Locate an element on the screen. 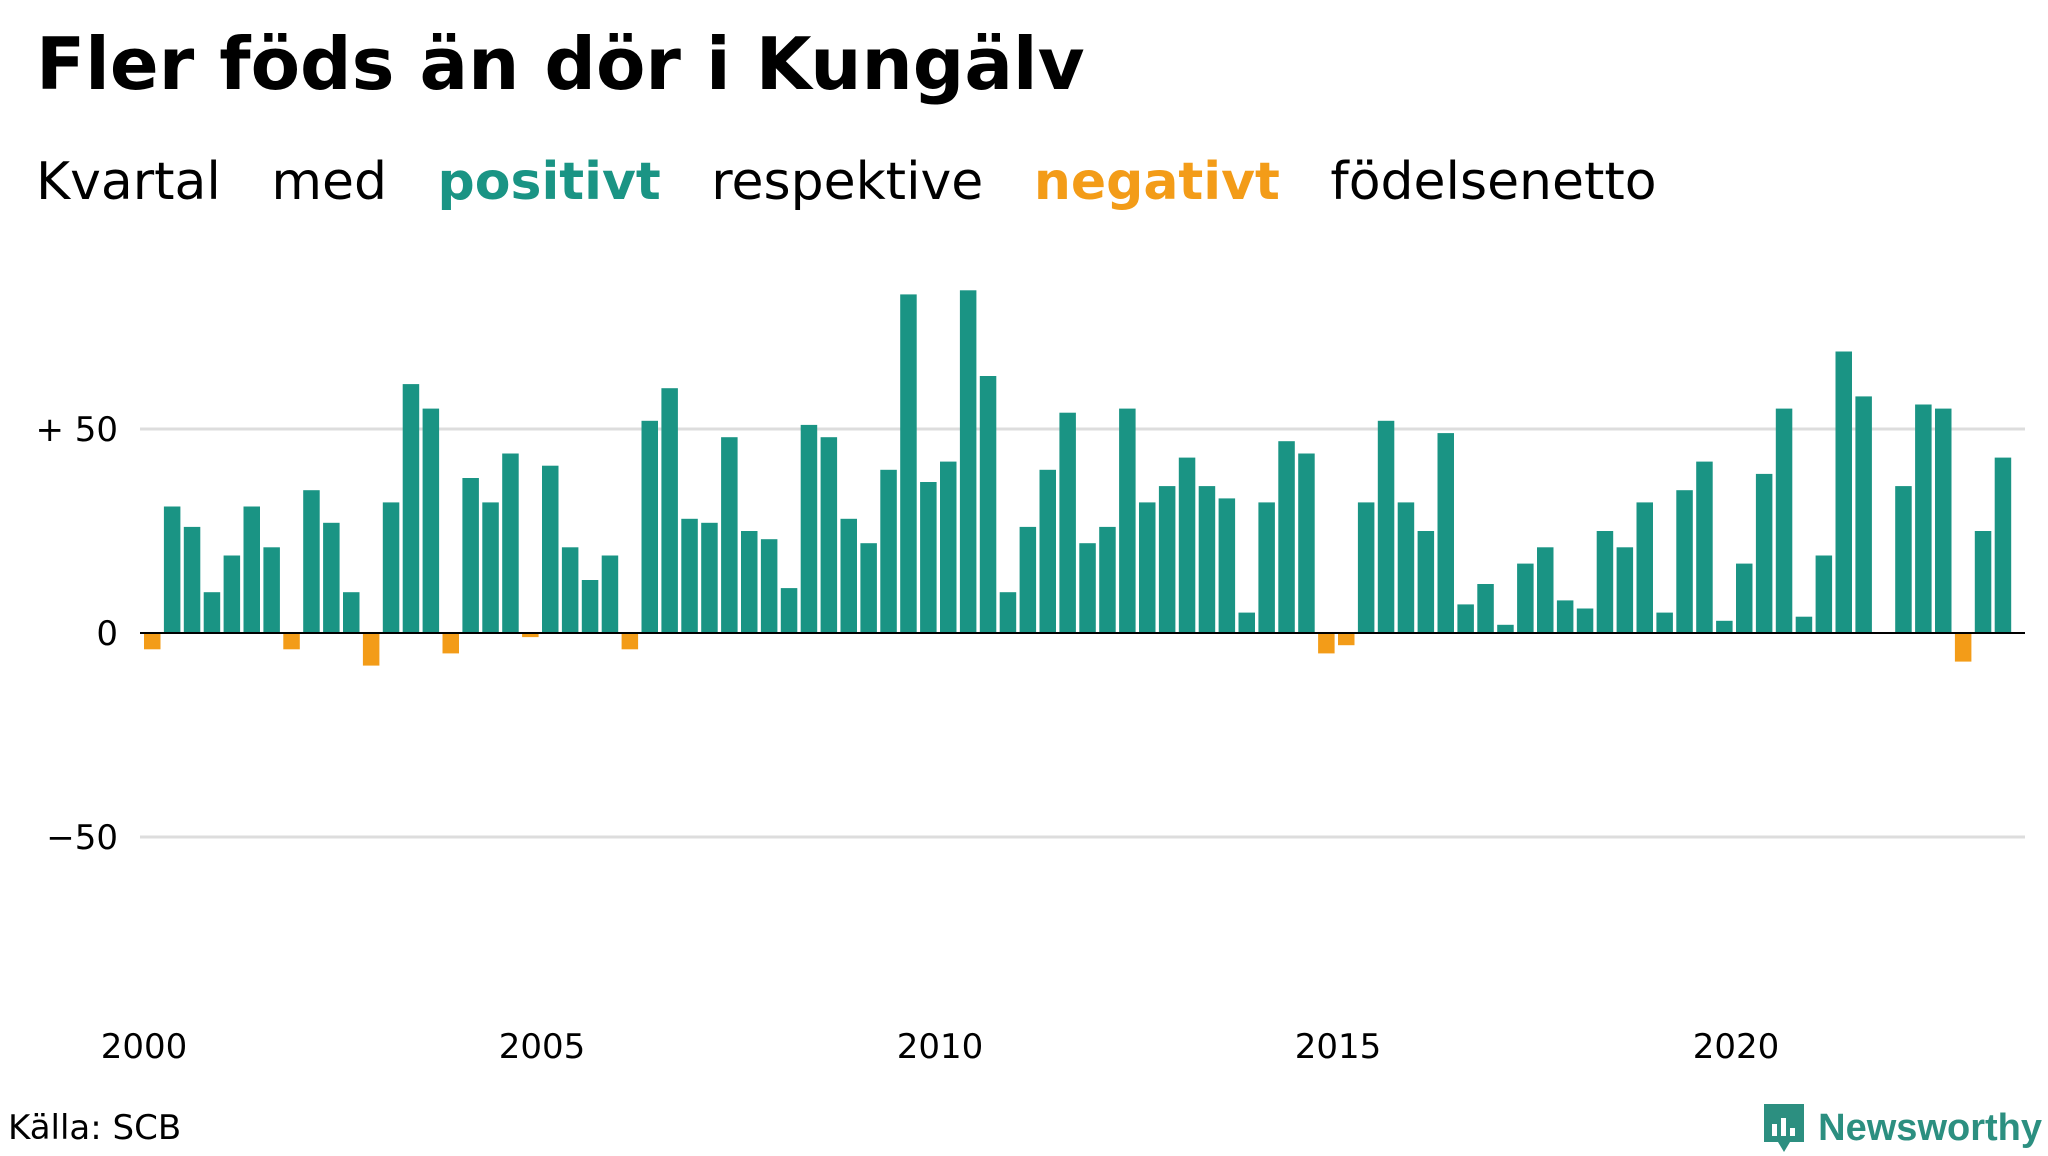 Image resolution: width=2048 pixels, height=1156 pixels. subtitle-word: Kvartal is located at coordinates (128, 182).